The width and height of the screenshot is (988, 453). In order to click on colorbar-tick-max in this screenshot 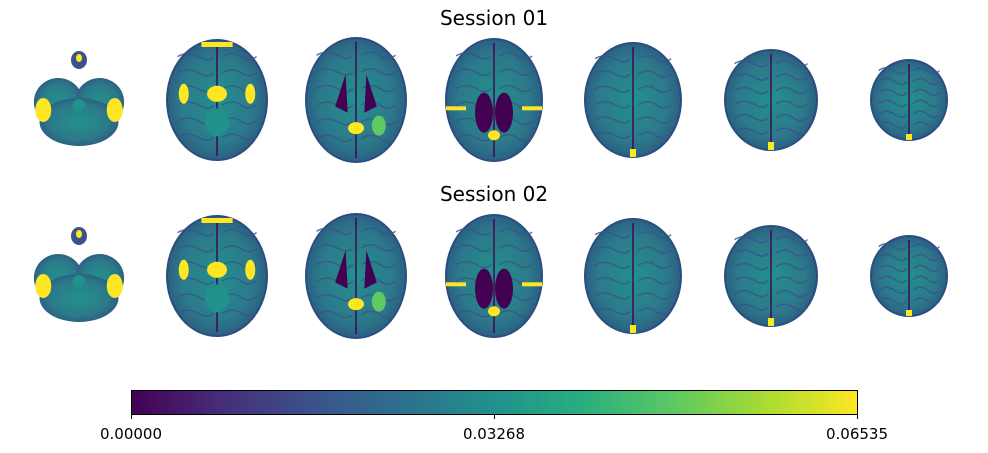, I will do `click(857, 416)`.